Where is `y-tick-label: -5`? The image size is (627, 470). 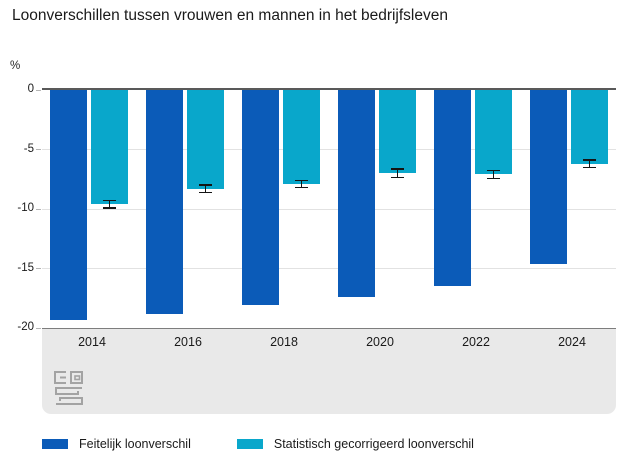
y-tick-label: -5 is located at coordinates (28, 148).